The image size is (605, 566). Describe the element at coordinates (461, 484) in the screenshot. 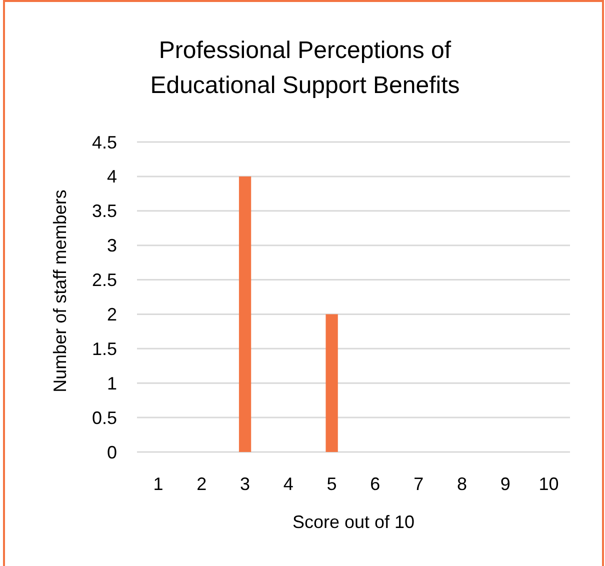

I see `x-tick-label: 8` at that location.